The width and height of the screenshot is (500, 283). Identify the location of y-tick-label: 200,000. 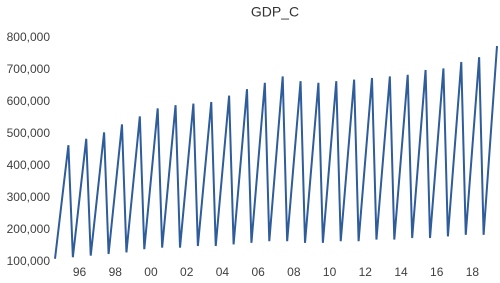
(29, 229).